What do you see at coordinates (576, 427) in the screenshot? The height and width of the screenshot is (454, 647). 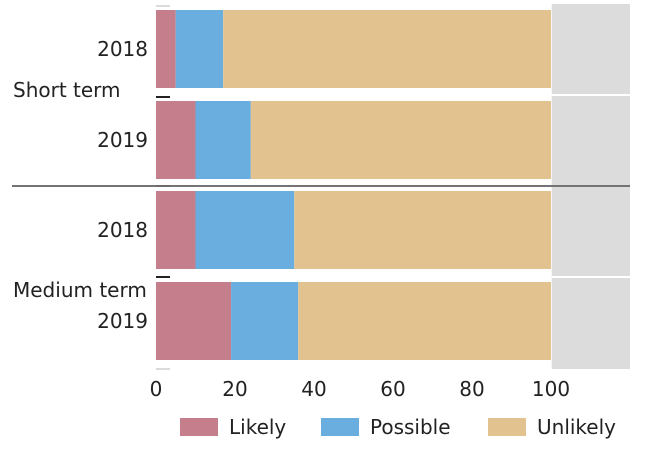 I see `legend-label-unlikely: Unlikely` at bounding box center [576, 427].